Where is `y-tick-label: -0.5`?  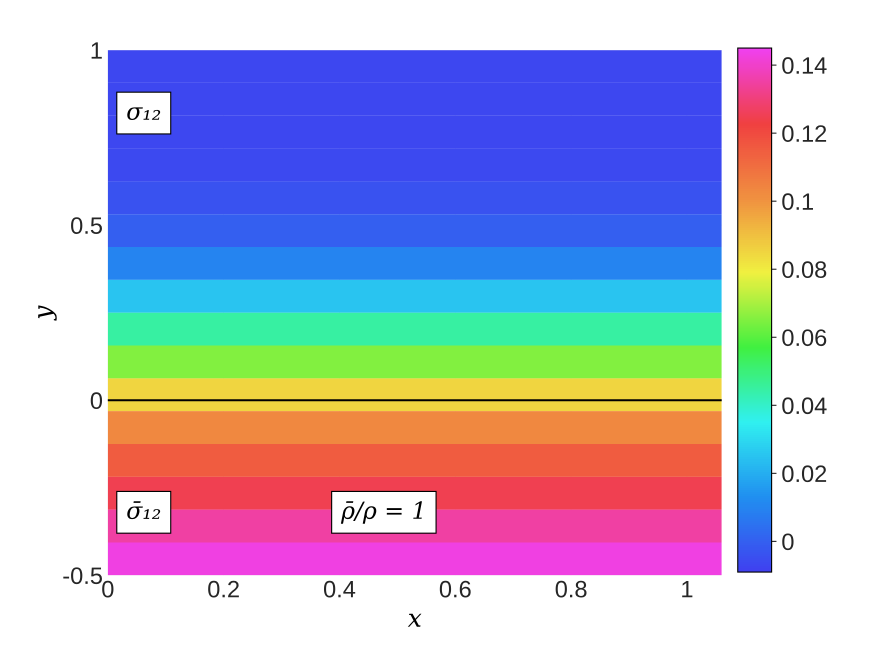 y-tick-label: -0.5 is located at coordinates (82, 575).